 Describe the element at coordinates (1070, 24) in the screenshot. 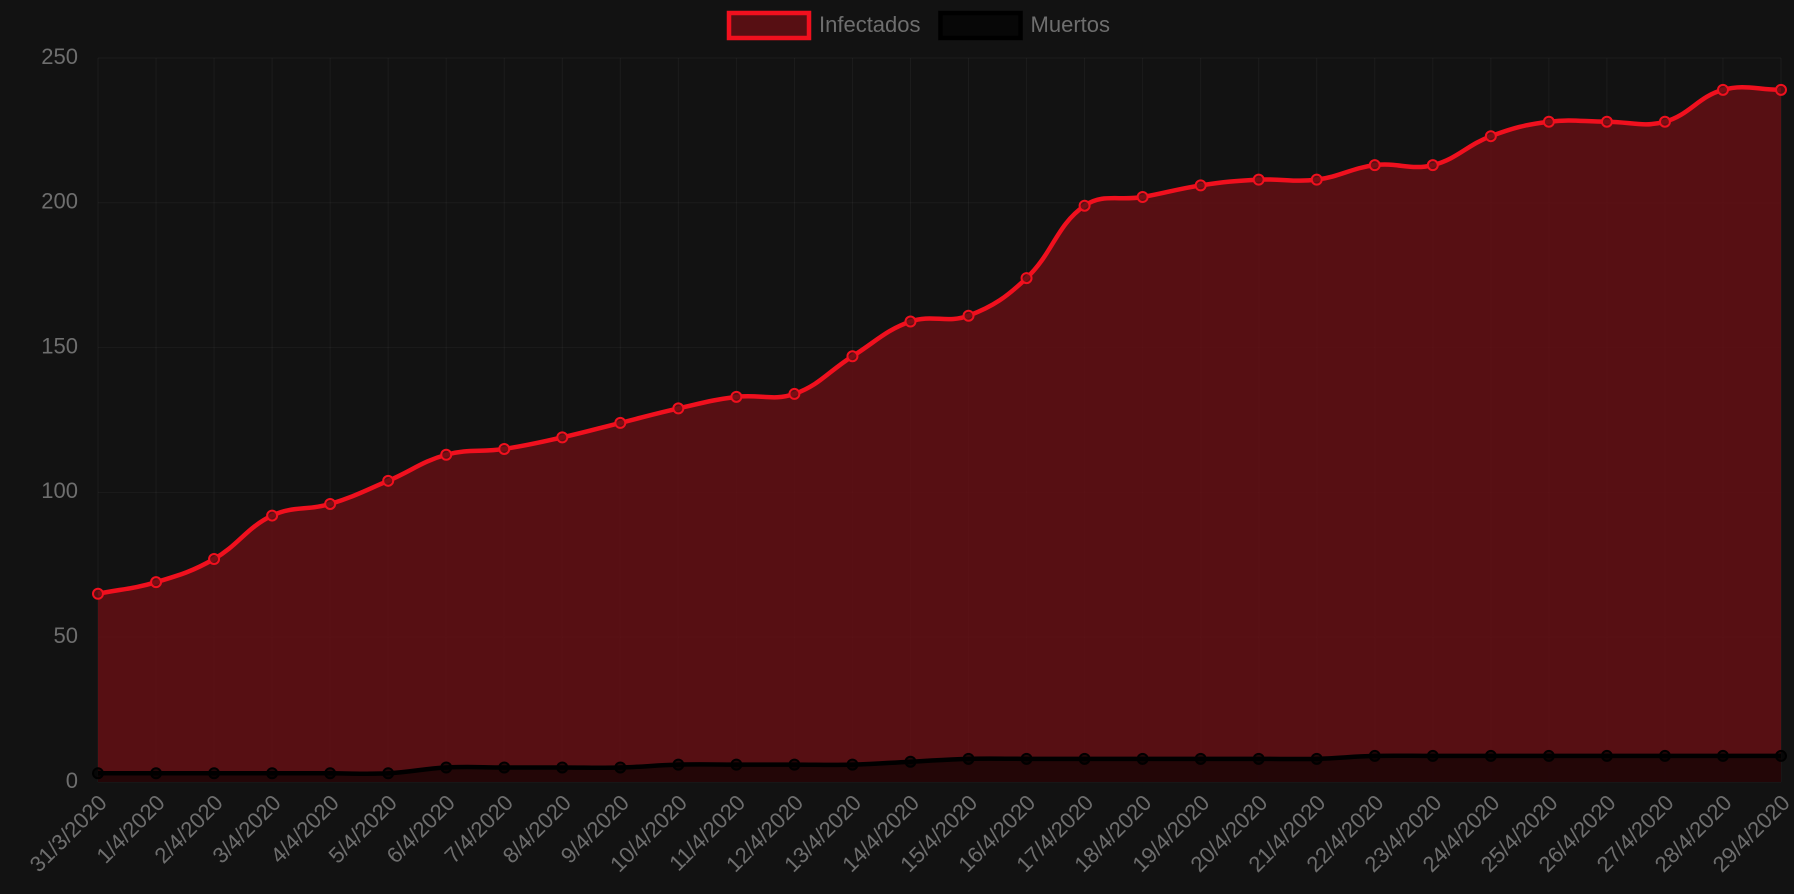

I see `legend-label: Muertos` at that location.